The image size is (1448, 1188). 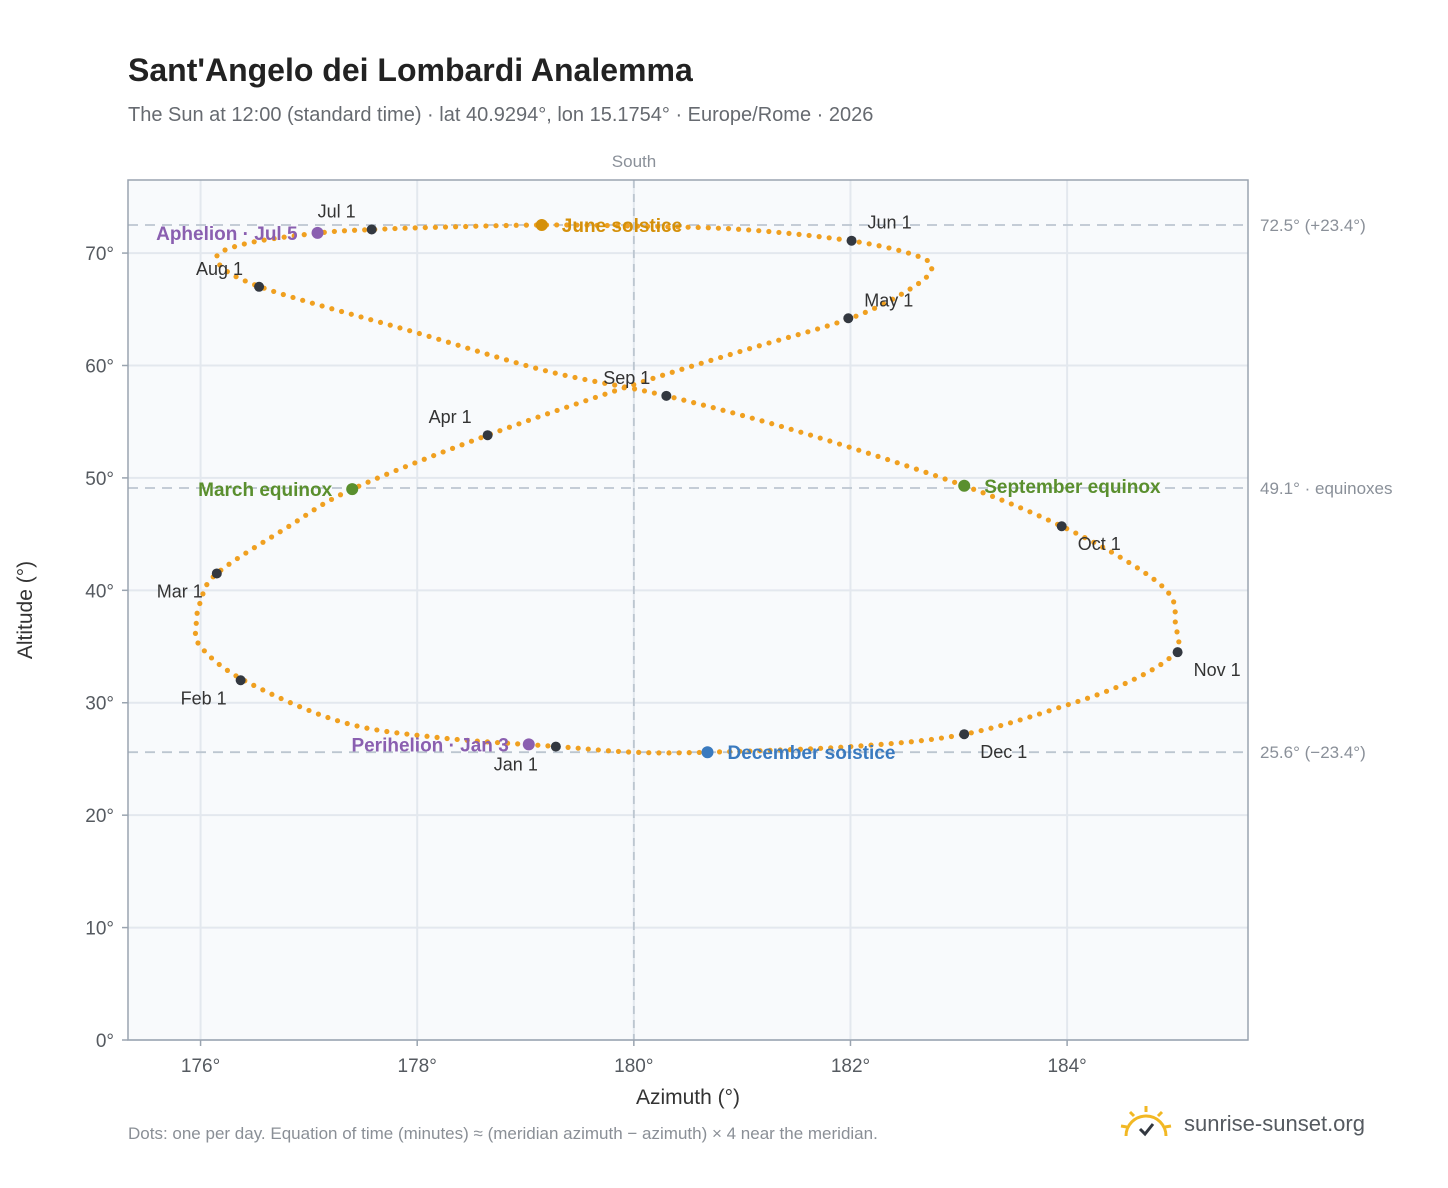 I want to click on x-tick-label: 182°, so click(x=850, y=1066).